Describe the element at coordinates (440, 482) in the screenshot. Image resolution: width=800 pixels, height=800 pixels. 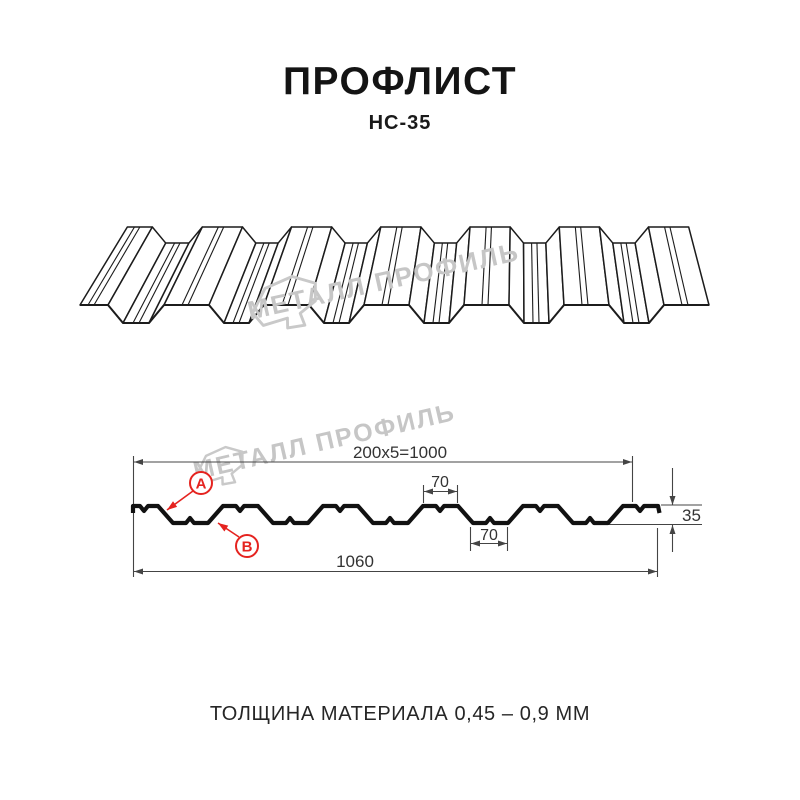
I see `dim-rib-top-label: 70` at that location.